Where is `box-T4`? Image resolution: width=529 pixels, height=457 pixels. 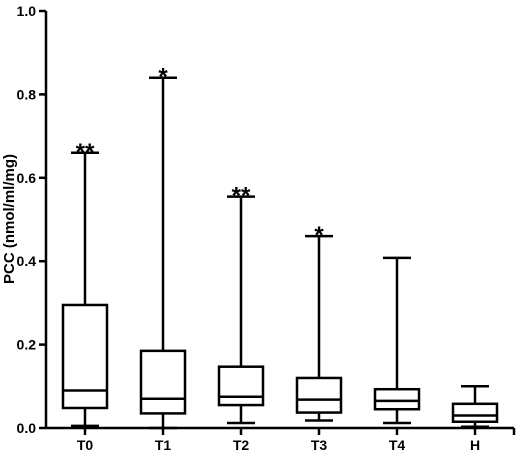 box-T4 is located at coordinates (397, 340).